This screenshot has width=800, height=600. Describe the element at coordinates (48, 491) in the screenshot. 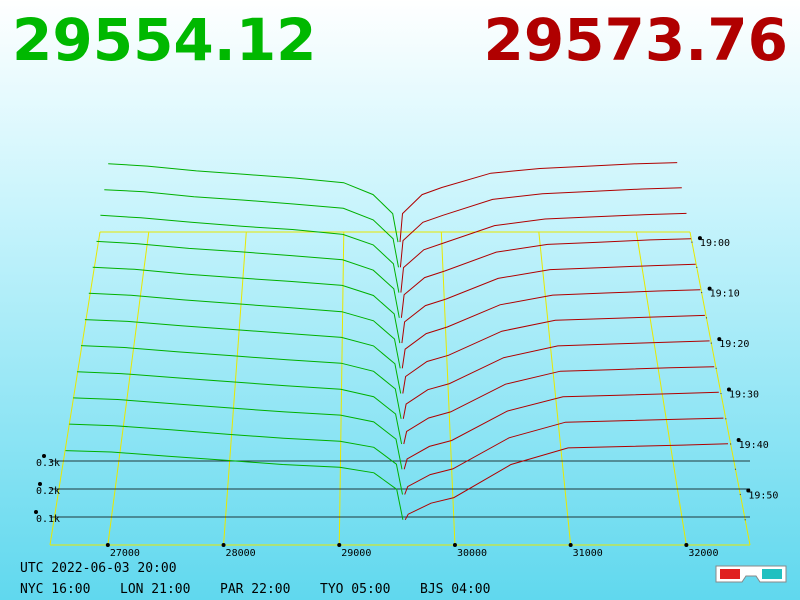

I see `z-tick-label: 0.2k` at that location.